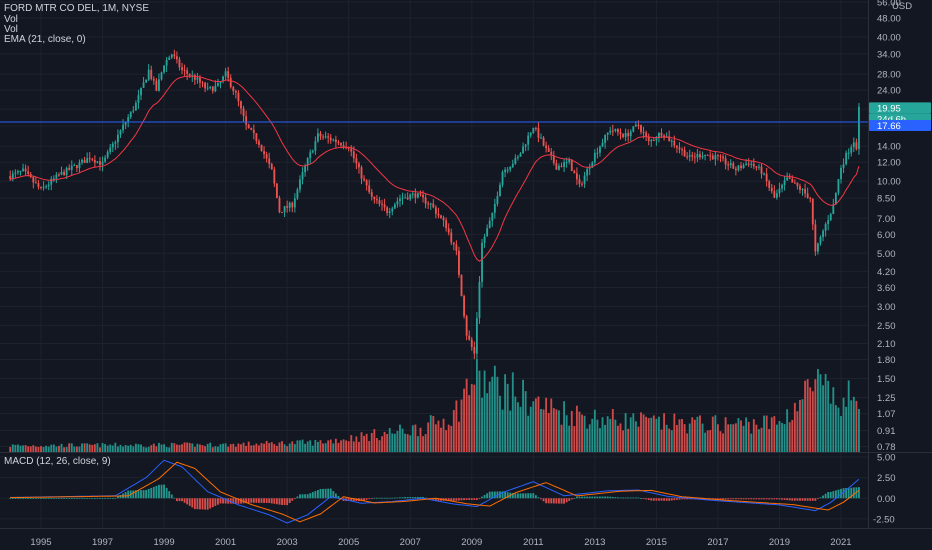 The image size is (932, 550). I want to click on price-tick-label: 14.00, so click(889, 147).